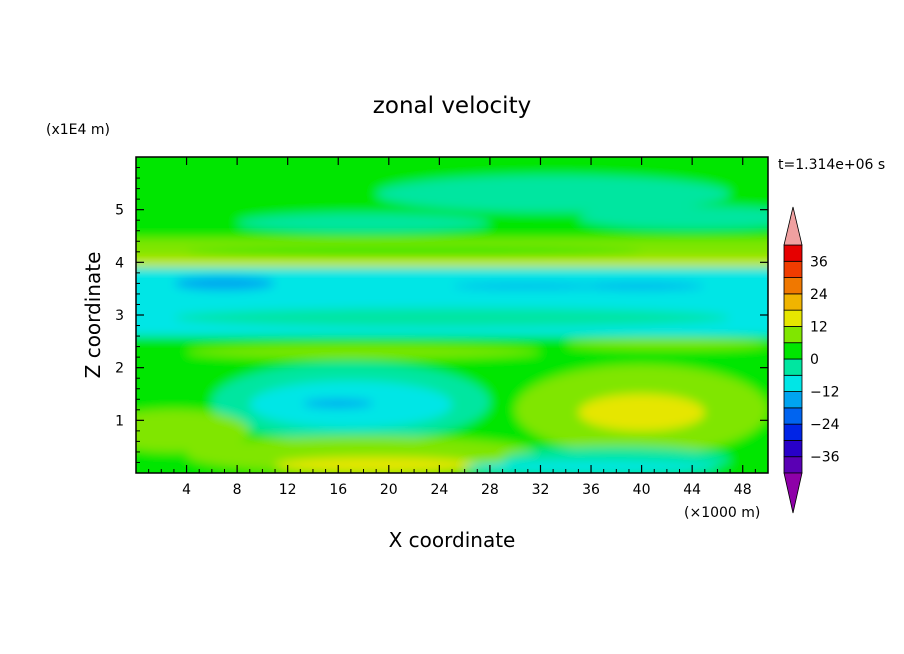 The image size is (904, 654). What do you see at coordinates (541, 490) in the screenshot?
I see `x-tick-label: 32` at bounding box center [541, 490].